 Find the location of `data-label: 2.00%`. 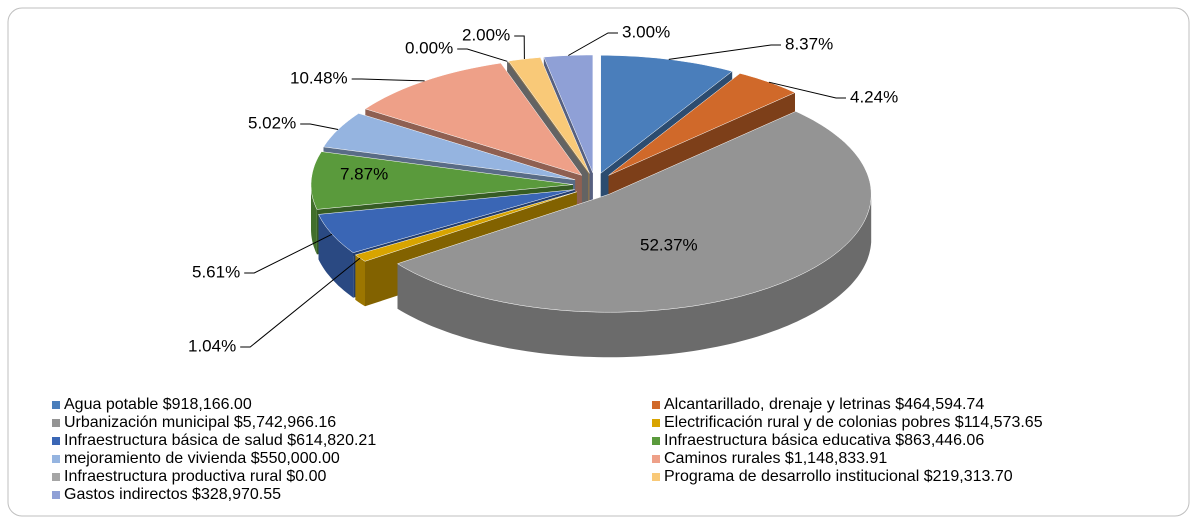

data-label: 2.00% is located at coordinates (486, 34).